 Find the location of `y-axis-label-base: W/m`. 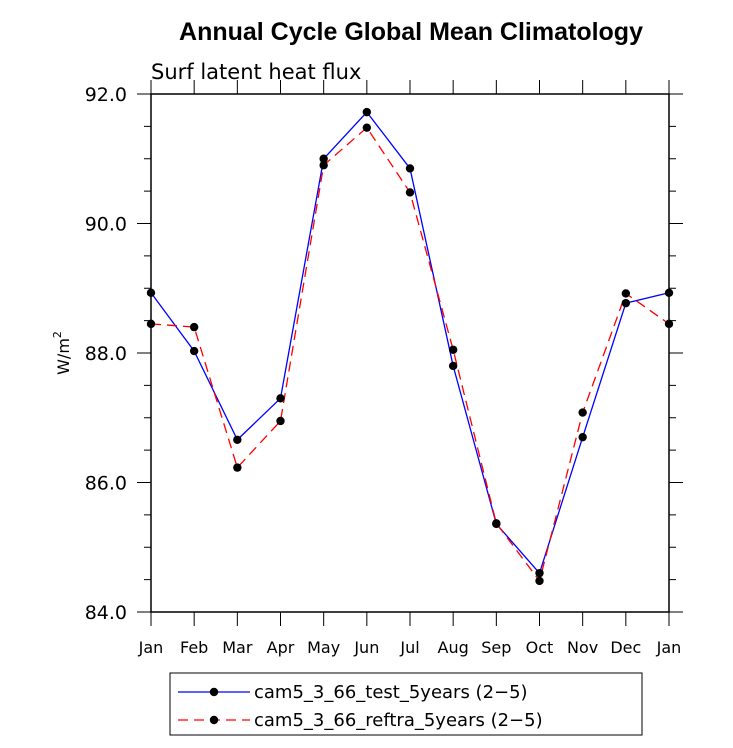

y-axis-label-base: W/m is located at coordinates (63, 356).